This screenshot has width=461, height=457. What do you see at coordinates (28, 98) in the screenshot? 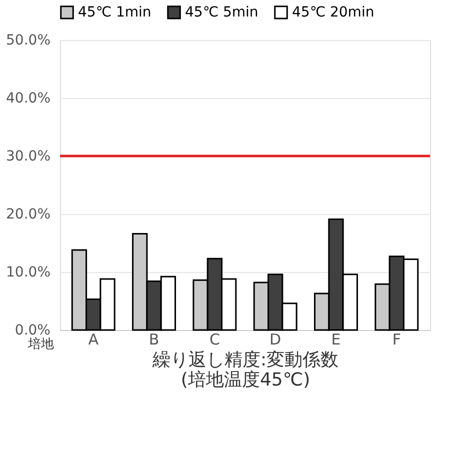
I see `y-tick-label: 40.0%` at bounding box center [28, 98].